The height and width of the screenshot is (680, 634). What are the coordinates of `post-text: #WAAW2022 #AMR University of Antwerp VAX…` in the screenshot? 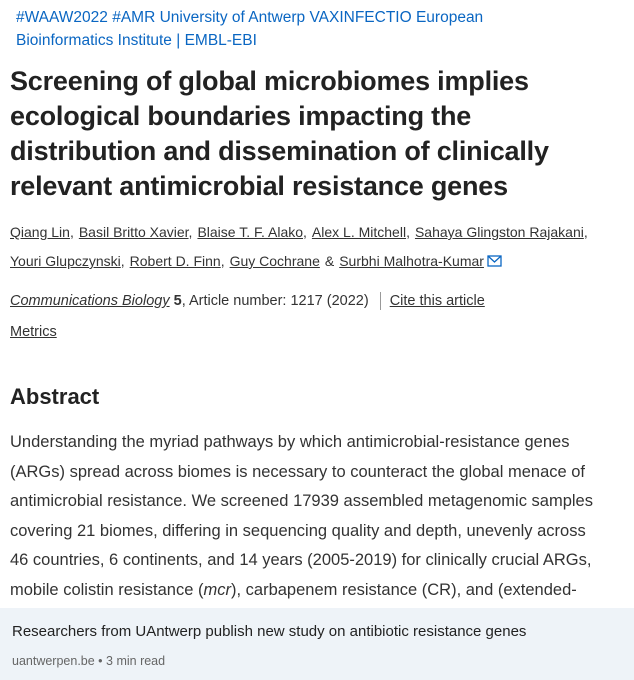 It's located at (250, 29).